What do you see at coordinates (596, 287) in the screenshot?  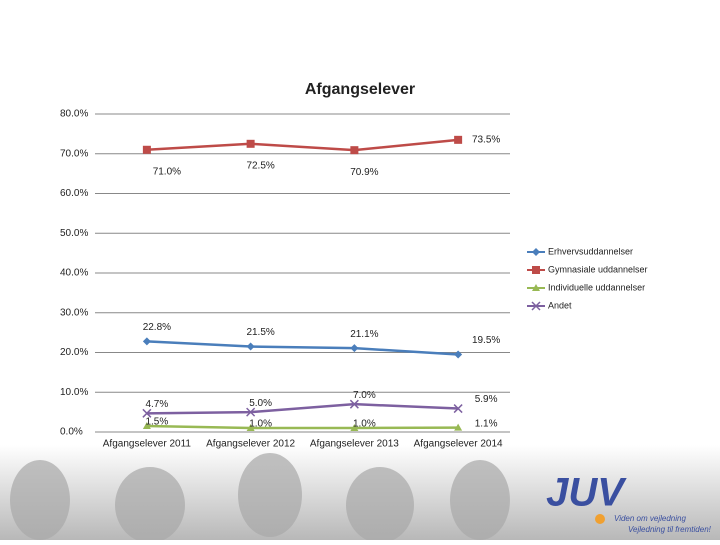 I see `legend-label: Individuelle uddannelser` at bounding box center [596, 287].